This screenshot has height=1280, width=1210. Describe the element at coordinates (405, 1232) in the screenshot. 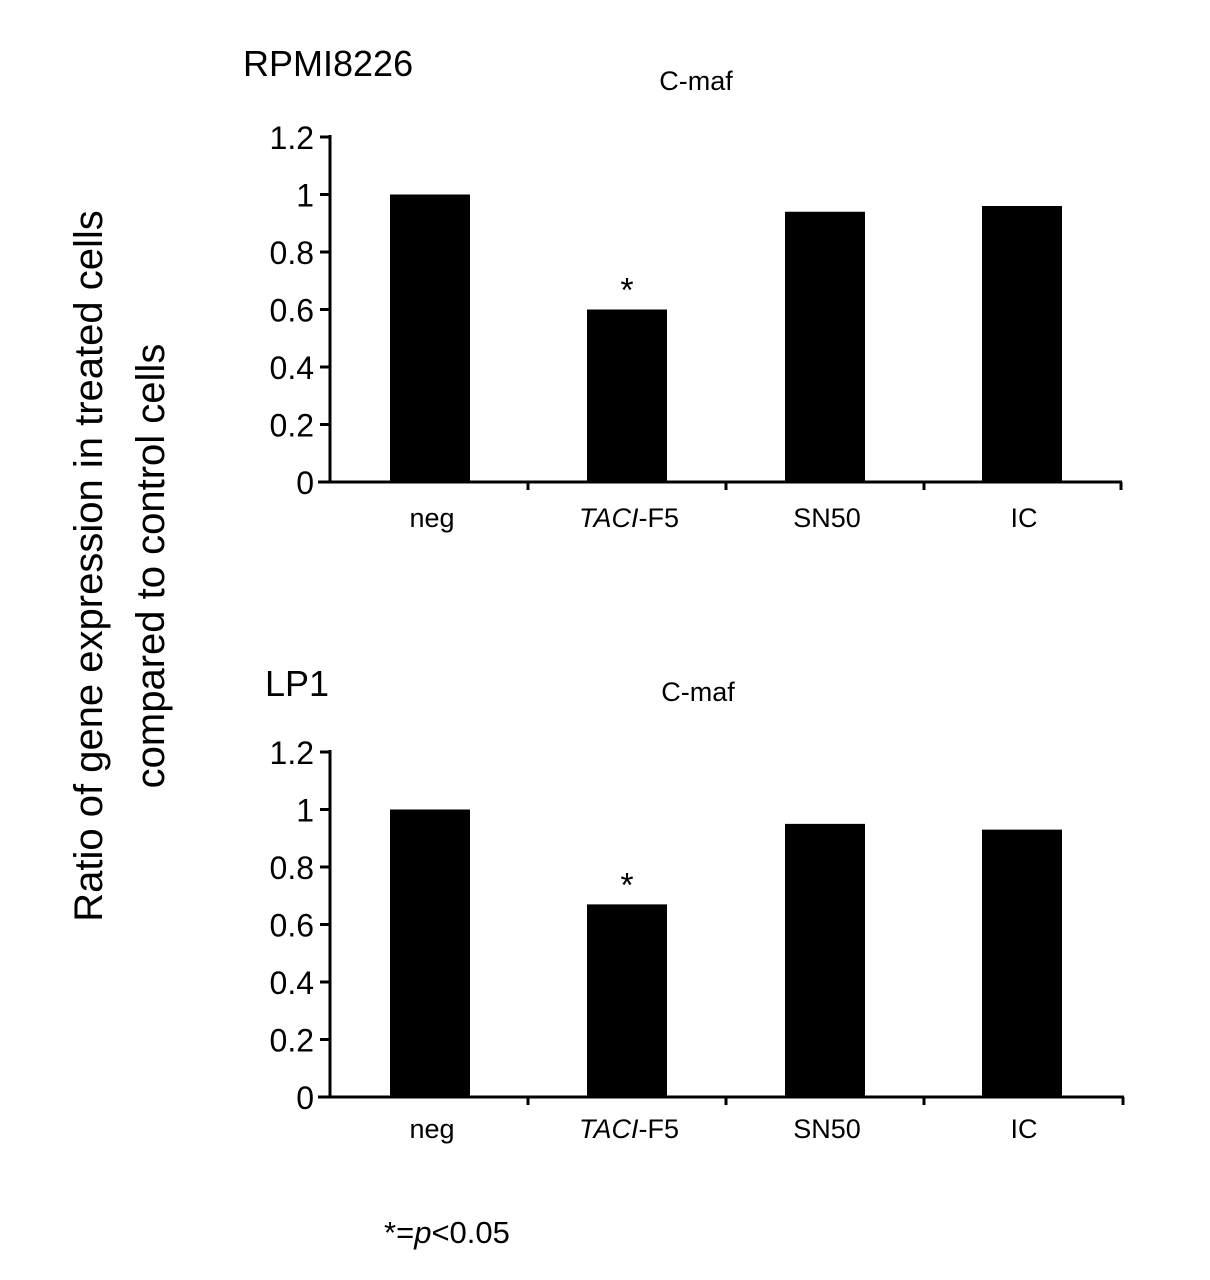

I see `footnote-equals: =` at that location.